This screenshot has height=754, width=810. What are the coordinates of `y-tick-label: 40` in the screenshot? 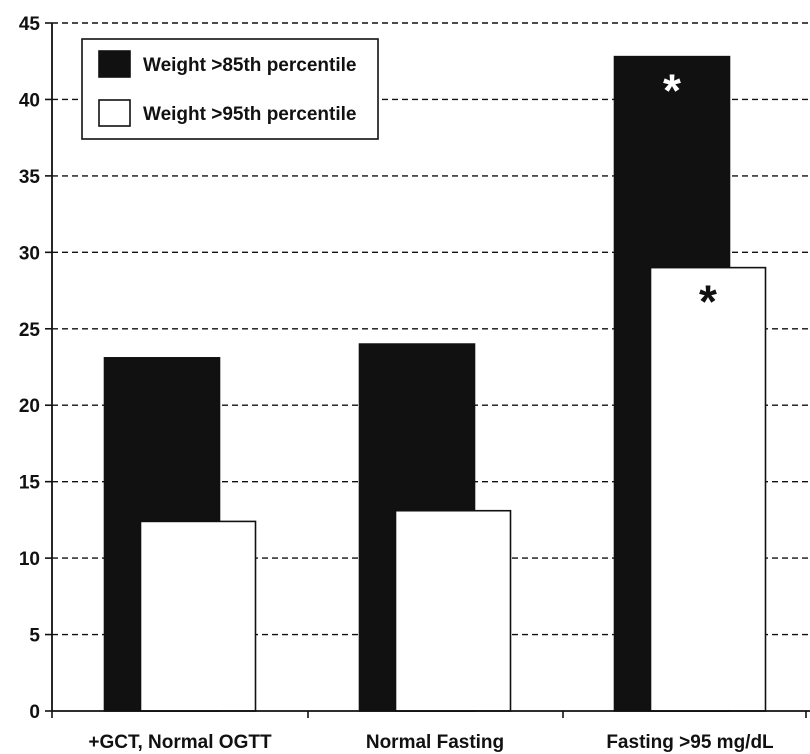 It's located at (29, 100).